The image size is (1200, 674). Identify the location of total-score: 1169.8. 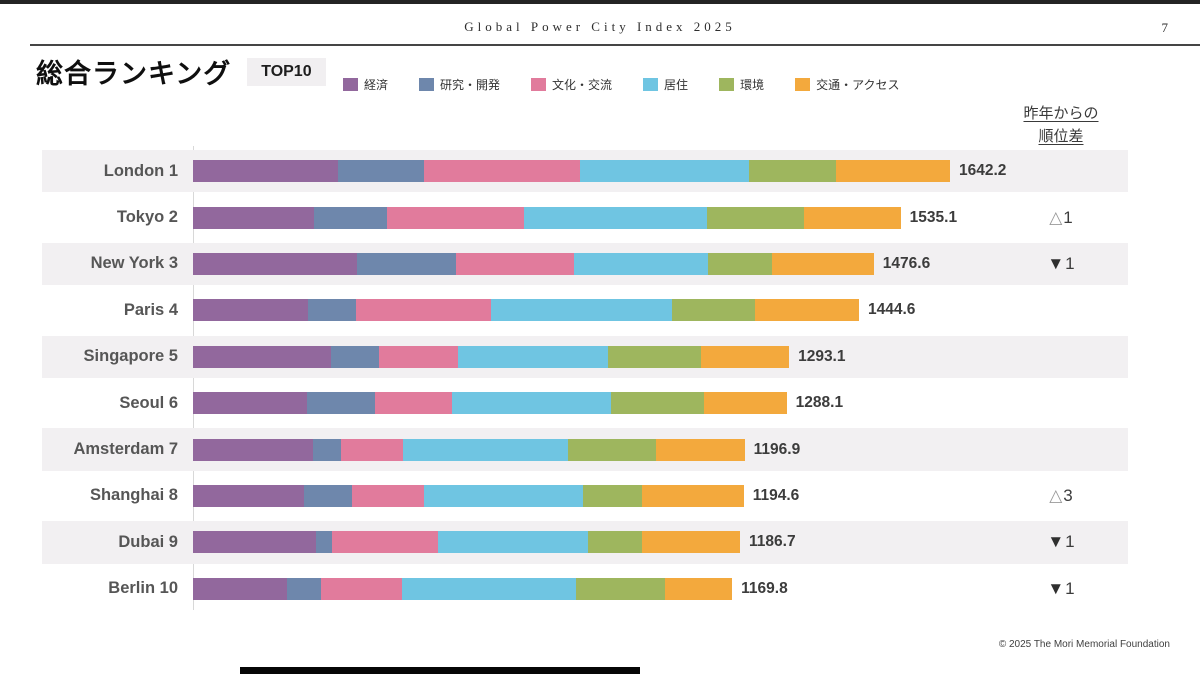
(764, 588).